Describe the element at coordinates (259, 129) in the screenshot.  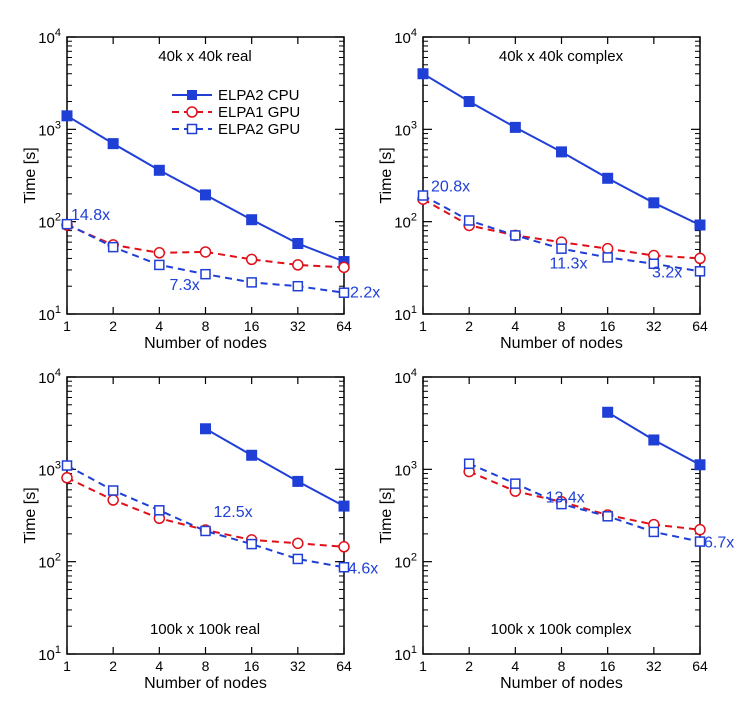
I see `legend-label: ELPA2 GPU` at that location.